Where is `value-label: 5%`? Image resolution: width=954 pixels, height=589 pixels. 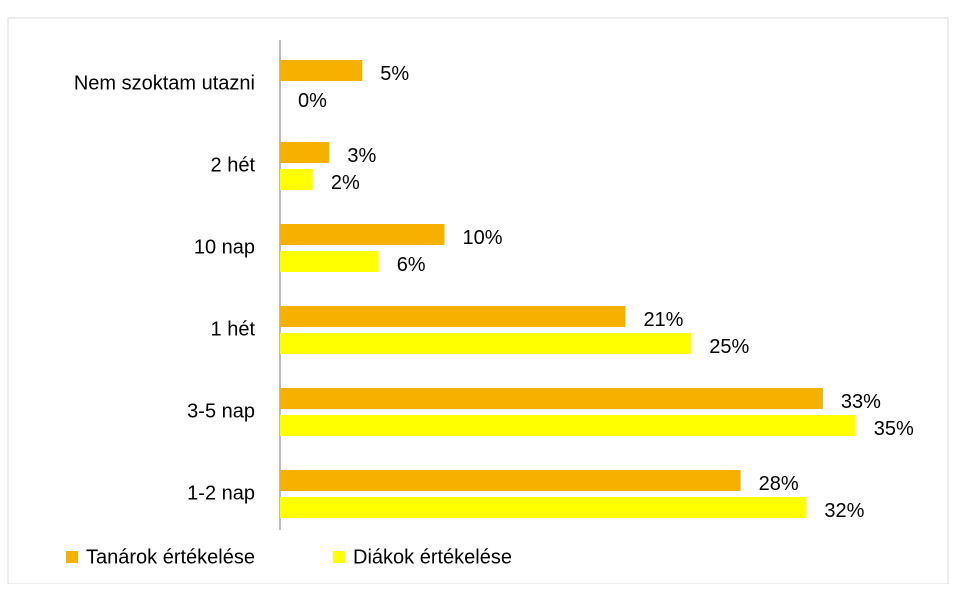 value-label: 5% is located at coordinates (394, 74).